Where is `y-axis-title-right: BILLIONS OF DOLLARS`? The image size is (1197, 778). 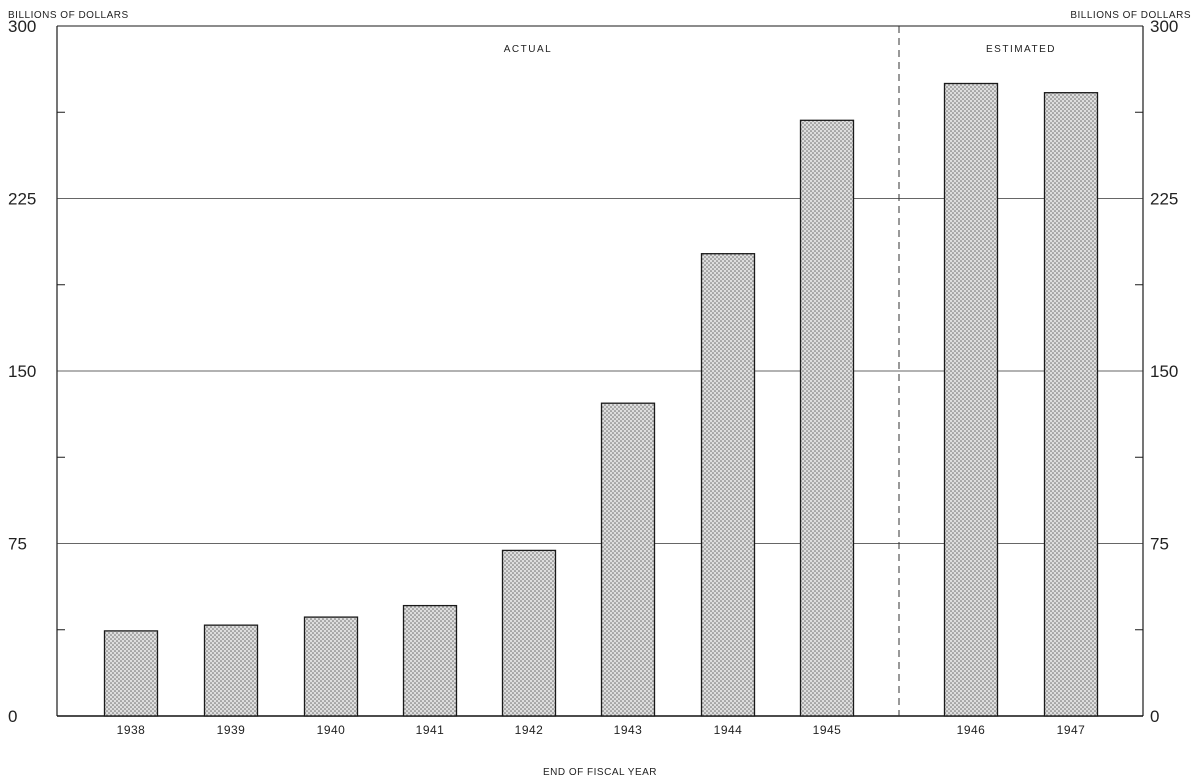
y-axis-title-right: BILLIONS OF DOLLARS is located at coordinates (1130, 15).